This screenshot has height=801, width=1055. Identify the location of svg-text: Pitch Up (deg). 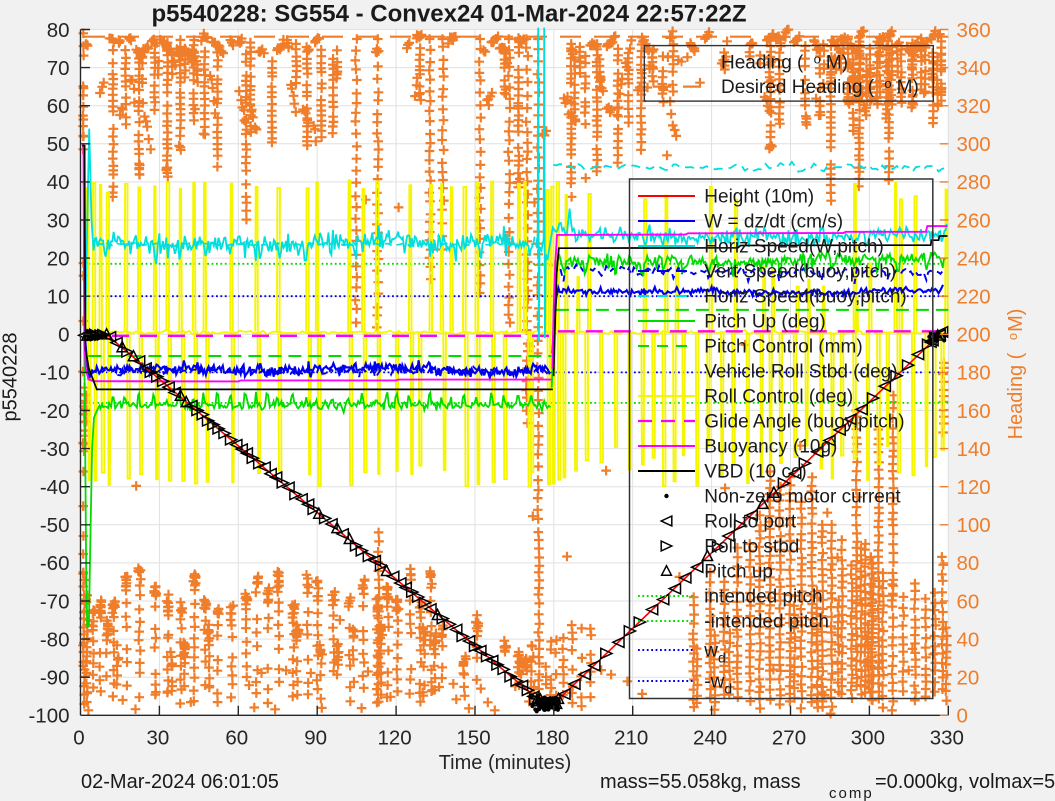
(764, 322).